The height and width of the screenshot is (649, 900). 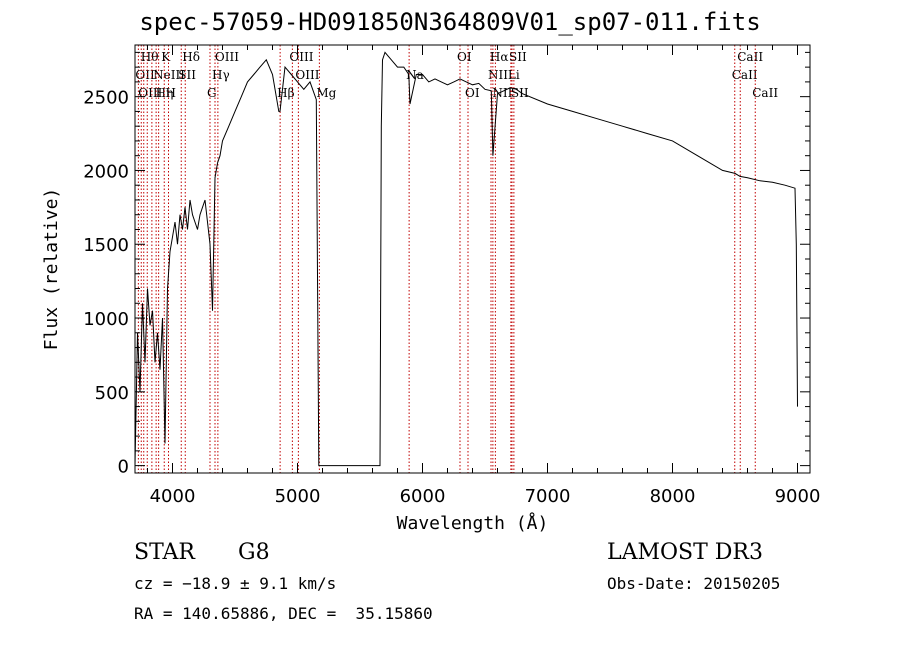 I want to click on line-label-20: OI, so click(x=472, y=93).